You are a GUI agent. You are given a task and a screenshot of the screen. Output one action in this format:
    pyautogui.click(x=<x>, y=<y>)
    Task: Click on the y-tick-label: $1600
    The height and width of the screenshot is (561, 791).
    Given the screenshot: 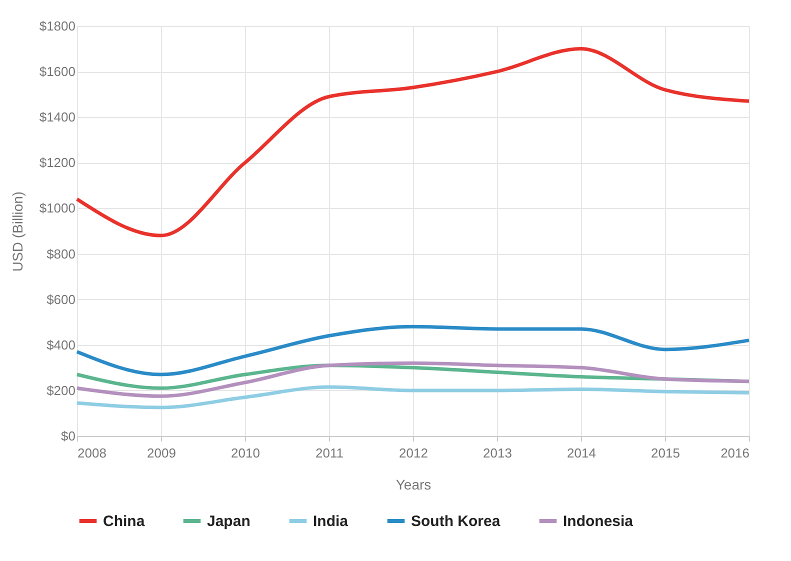 What is the action you would take?
    pyautogui.click(x=57, y=72)
    